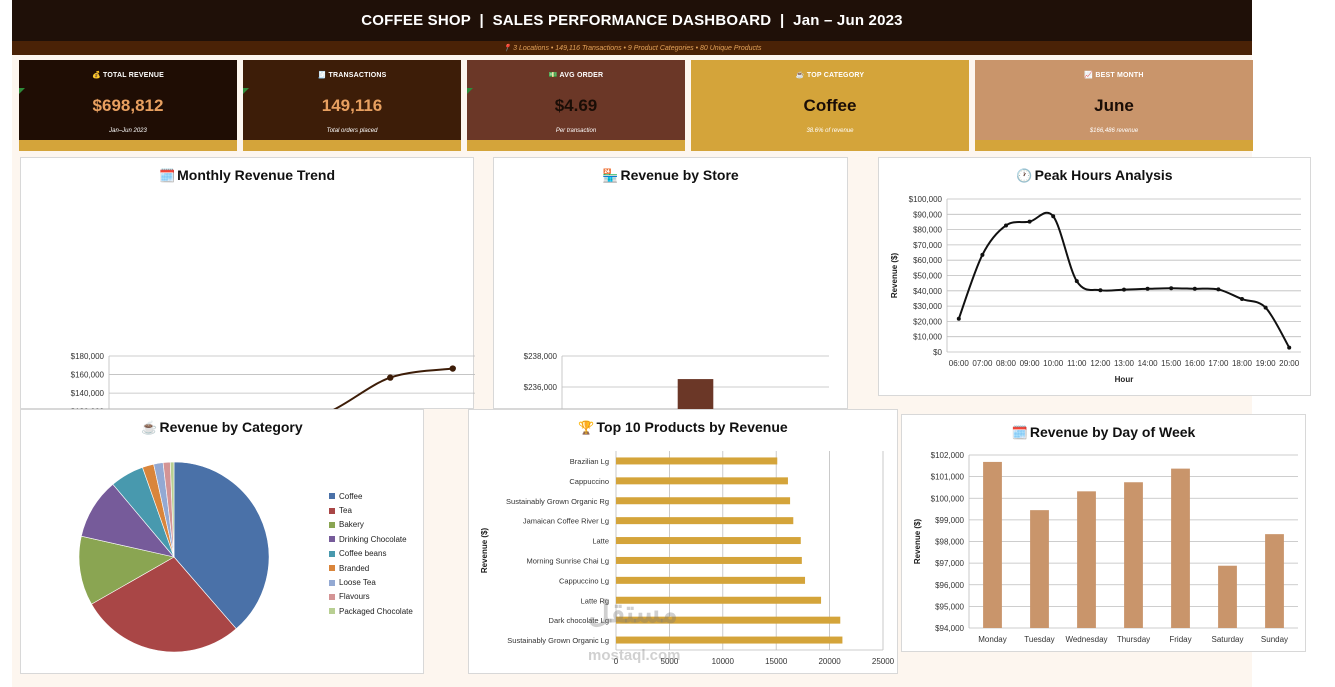 The height and width of the screenshot is (687, 1335). I want to click on y-tick-label: $94,000, so click(949, 628).